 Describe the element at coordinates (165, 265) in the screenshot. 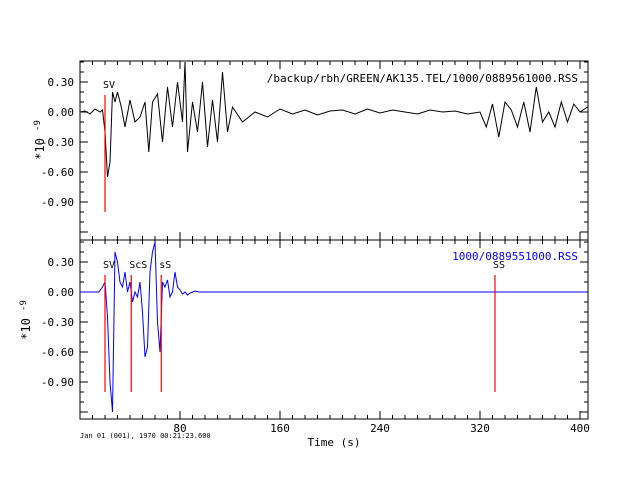

I see `phase-label: sS` at that location.